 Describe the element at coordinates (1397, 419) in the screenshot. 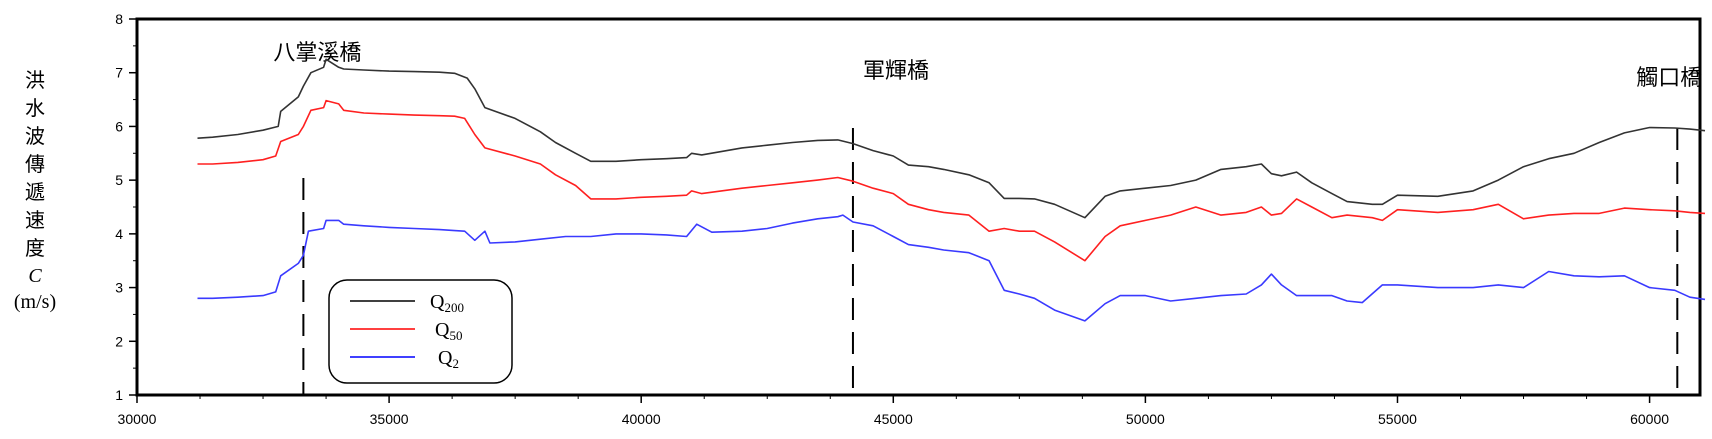

I see `x-tick-label: 55000` at that location.